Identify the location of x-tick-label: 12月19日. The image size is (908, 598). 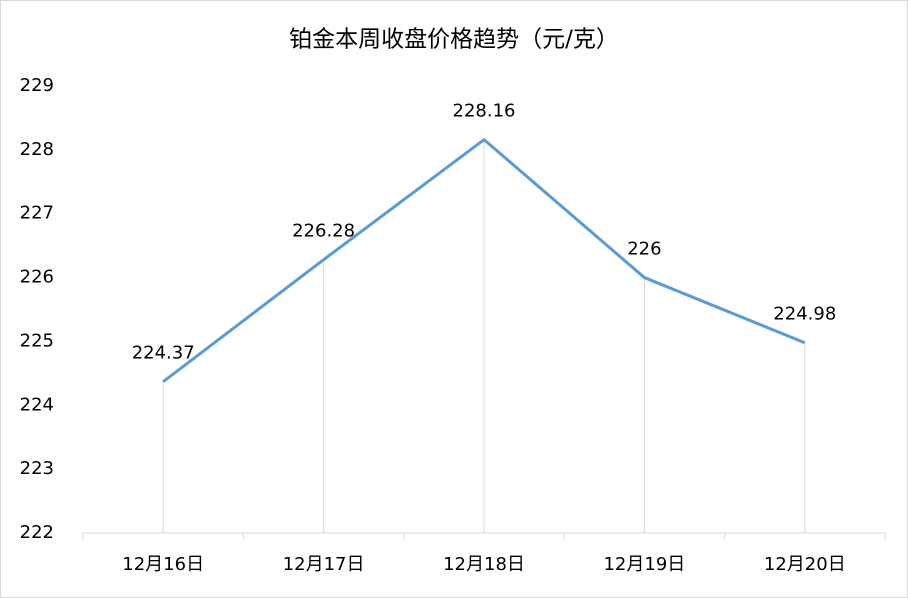
(644, 564).